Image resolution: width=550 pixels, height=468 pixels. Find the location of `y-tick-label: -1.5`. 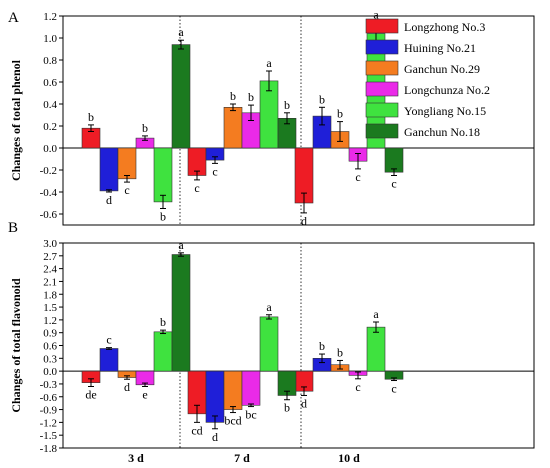

y-tick-label: -1.5 is located at coordinates (49, 436).